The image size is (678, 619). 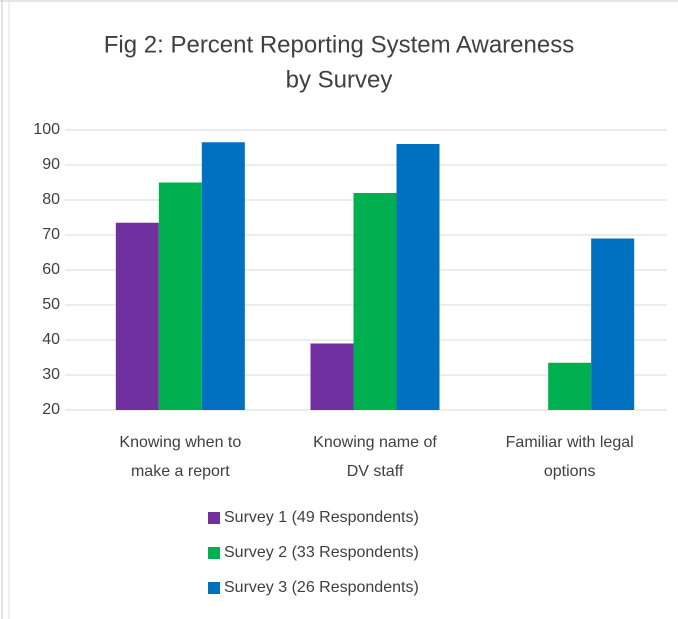 I want to click on x-tick-label: Familiar with legal, so click(x=570, y=442).